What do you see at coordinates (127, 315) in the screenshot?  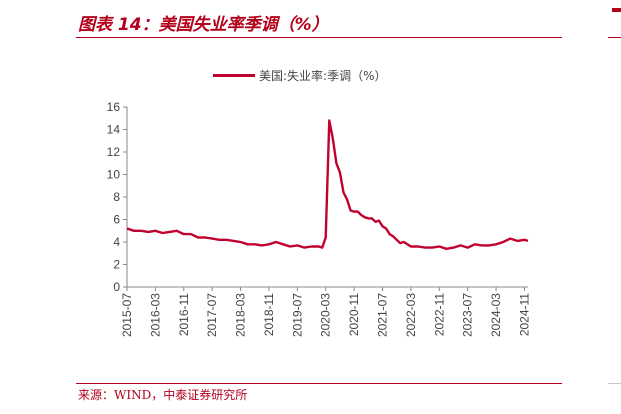 I see `x-tick-label: 2015-07` at bounding box center [127, 315].